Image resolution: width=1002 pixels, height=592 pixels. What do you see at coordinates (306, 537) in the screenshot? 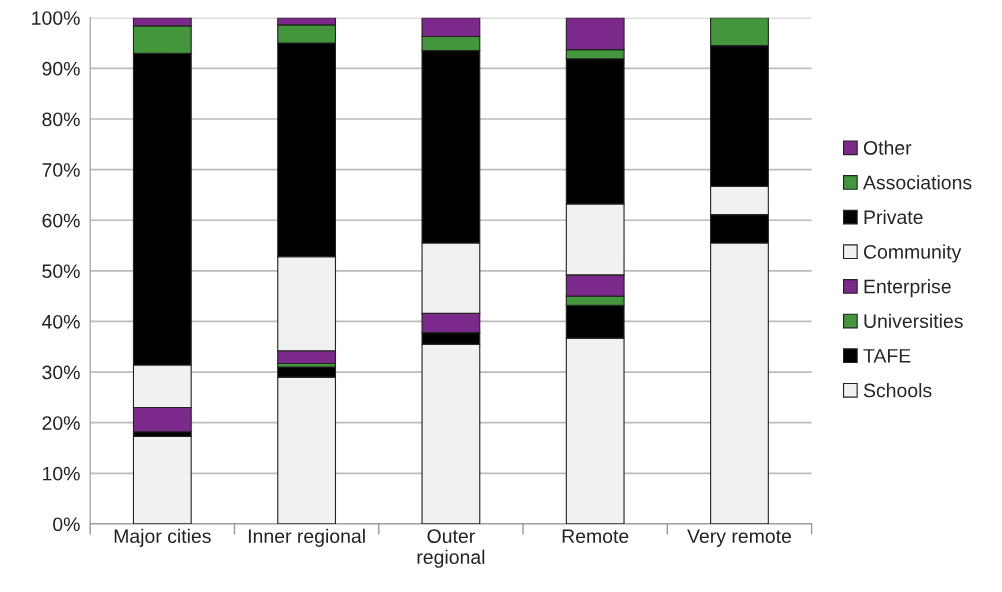
I see `x-tick-label: Inner regional` at bounding box center [306, 537].